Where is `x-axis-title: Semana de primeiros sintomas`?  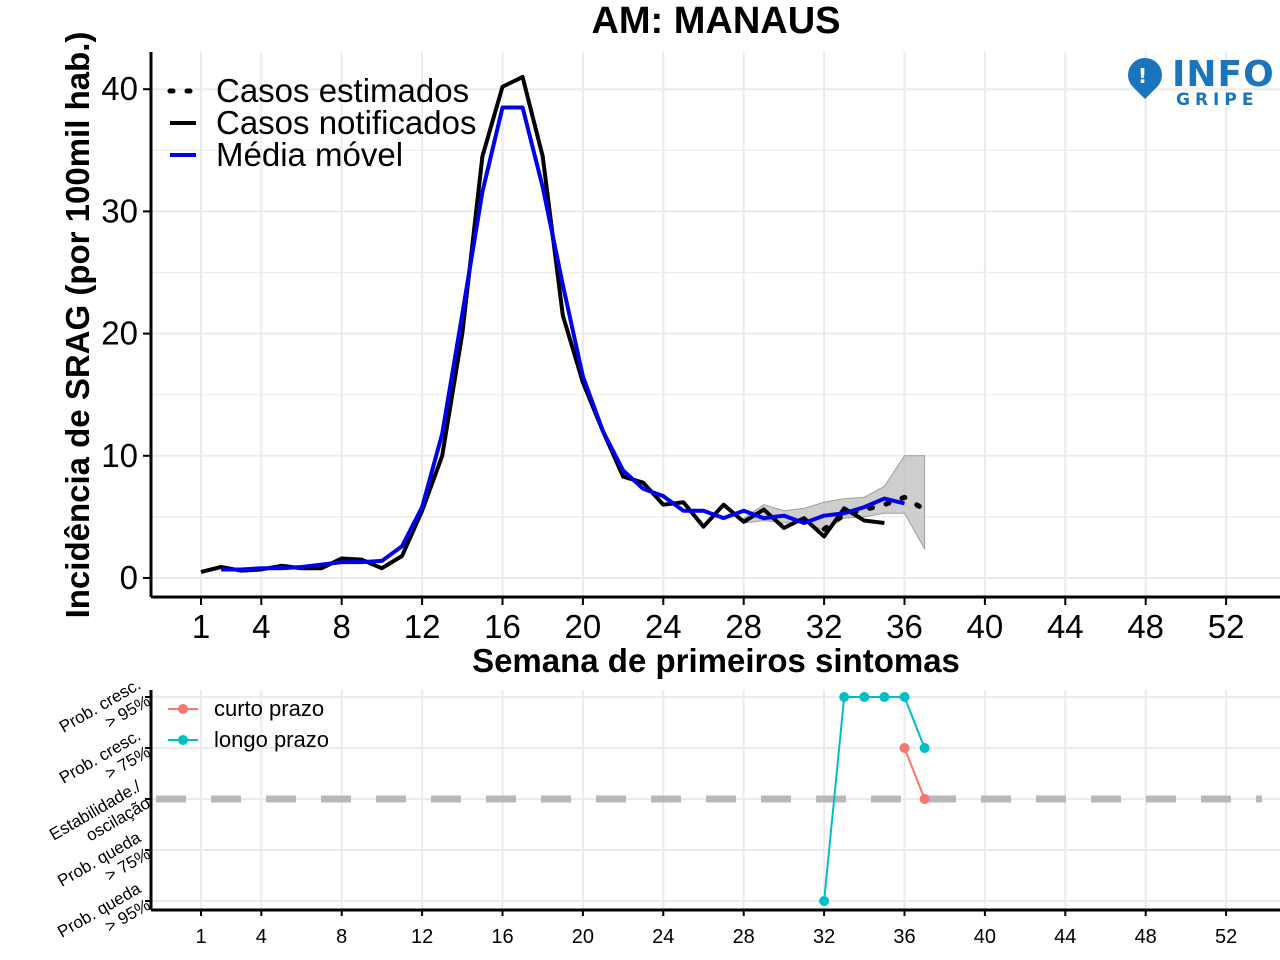 x-axis-title: Semana de primeiros sintomas is located at coordinates (716, 660).